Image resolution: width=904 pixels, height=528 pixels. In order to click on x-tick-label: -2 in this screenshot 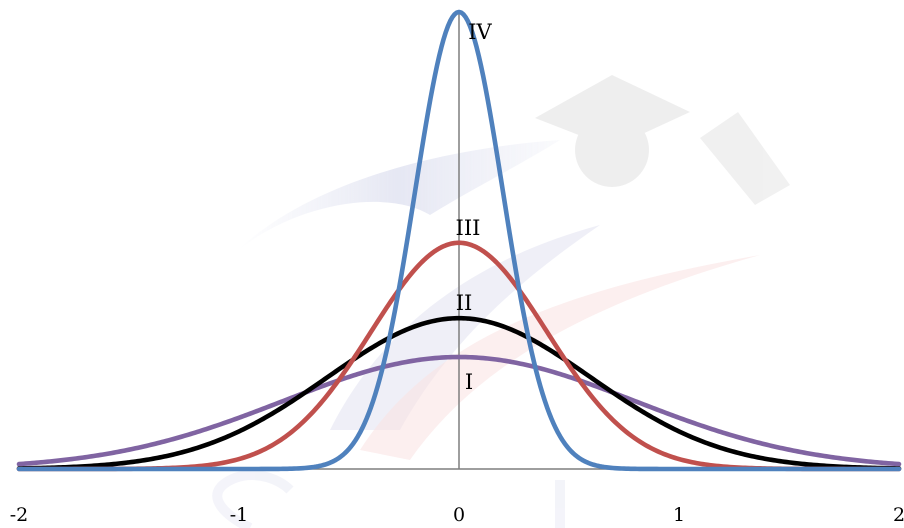, I will do `click(19, 515)`.